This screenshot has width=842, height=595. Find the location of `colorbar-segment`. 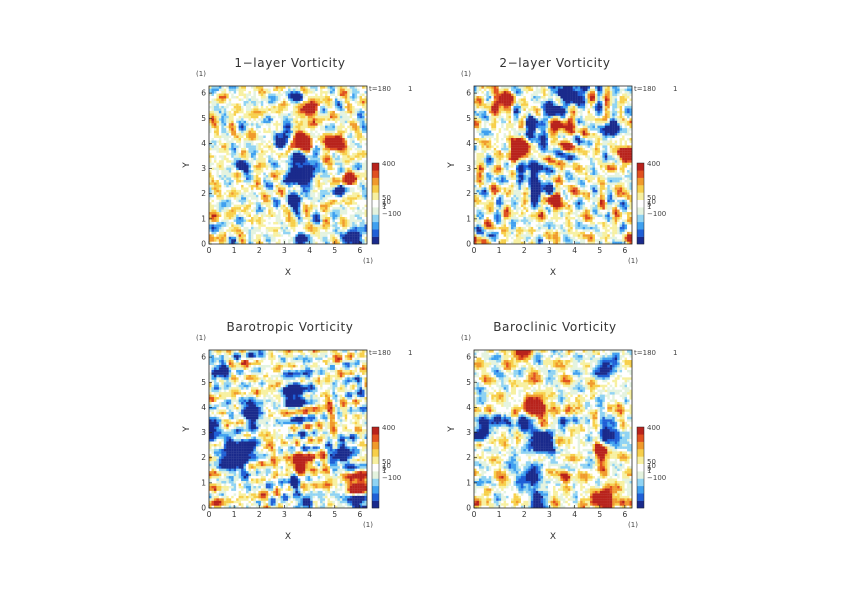

colorbar-segment is located at coordinates (375, 189).